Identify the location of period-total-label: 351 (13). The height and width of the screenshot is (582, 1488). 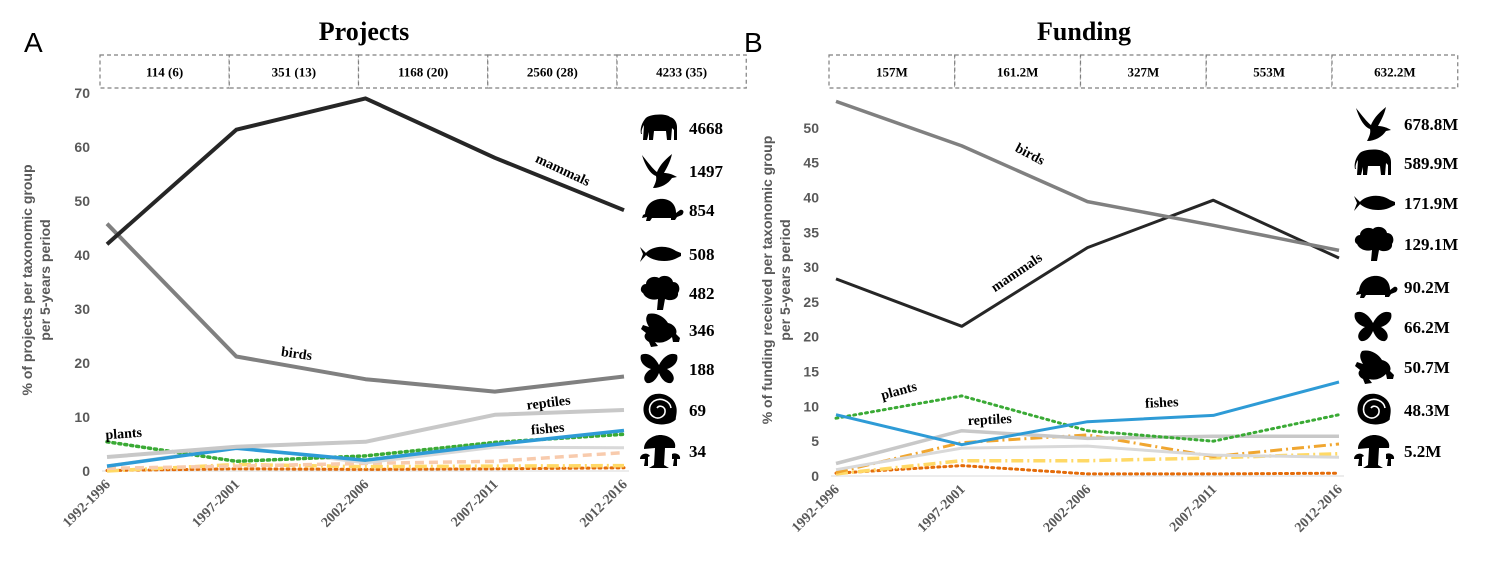
(294, 72).